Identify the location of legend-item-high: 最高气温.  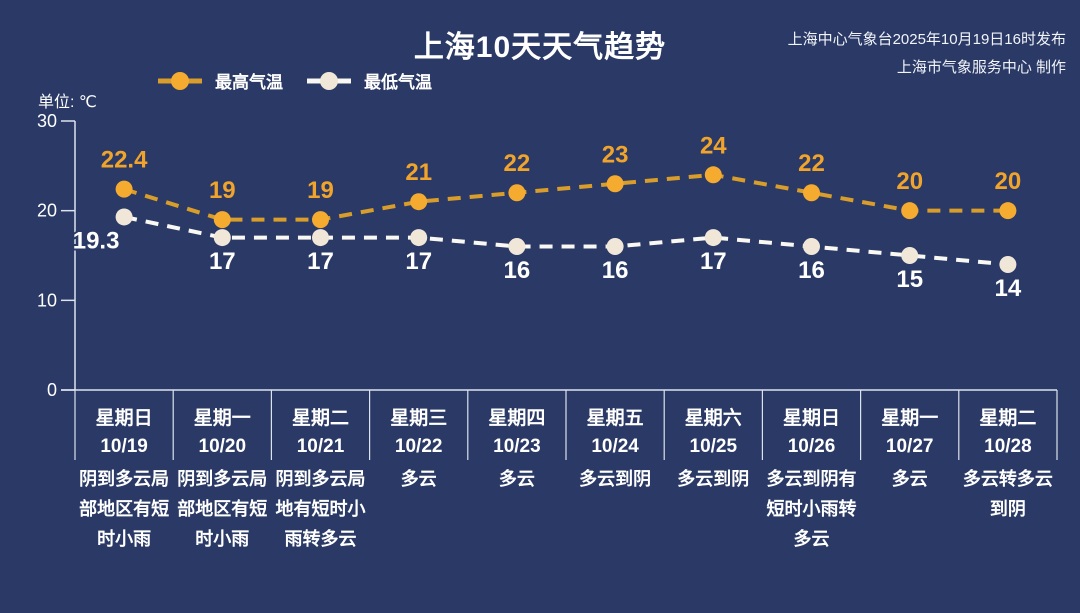
(220, 80).